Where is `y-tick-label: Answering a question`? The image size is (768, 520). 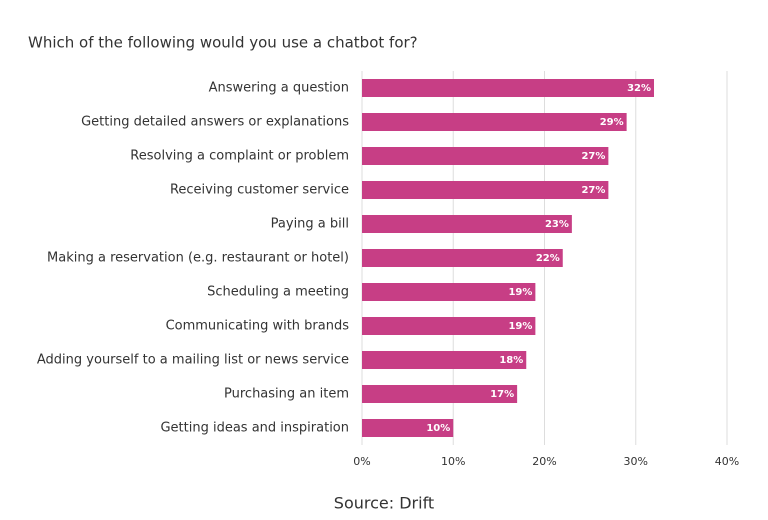
y-tick-label: Answering a question is located at coordinates (279, 88).